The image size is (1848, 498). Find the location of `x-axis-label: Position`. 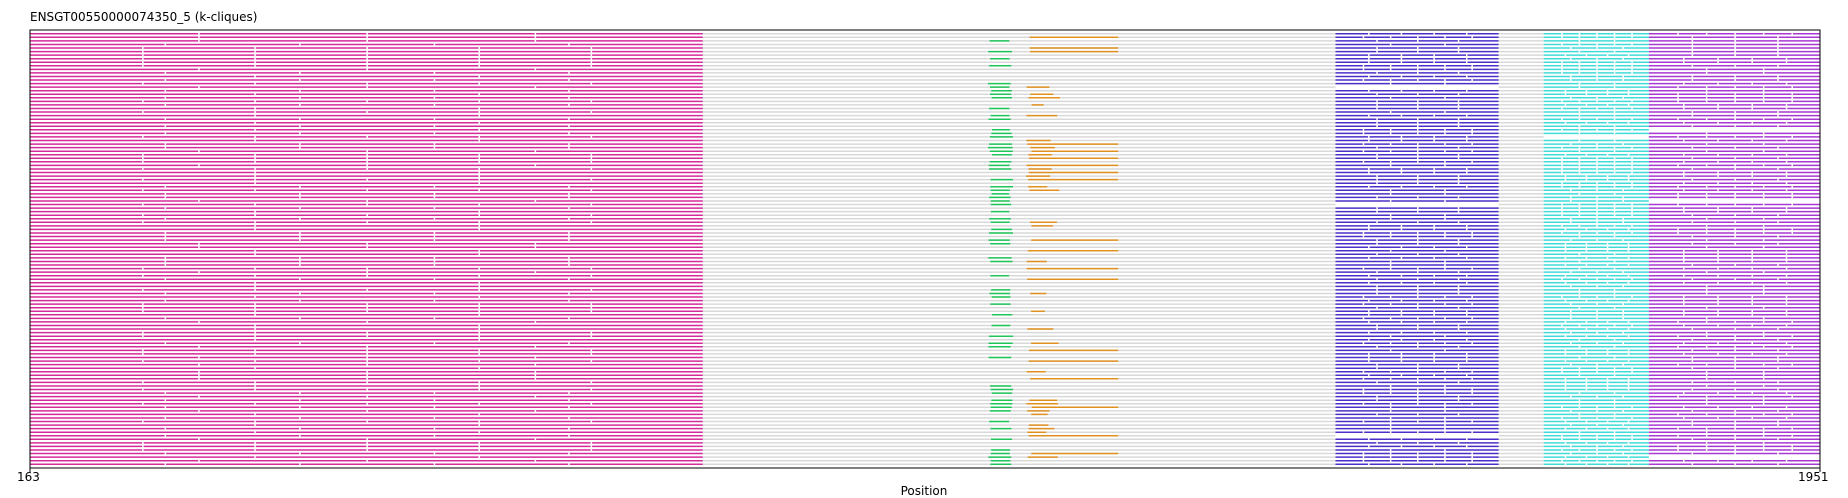

x-axis-label: Position is located at coordinates (924, 491).